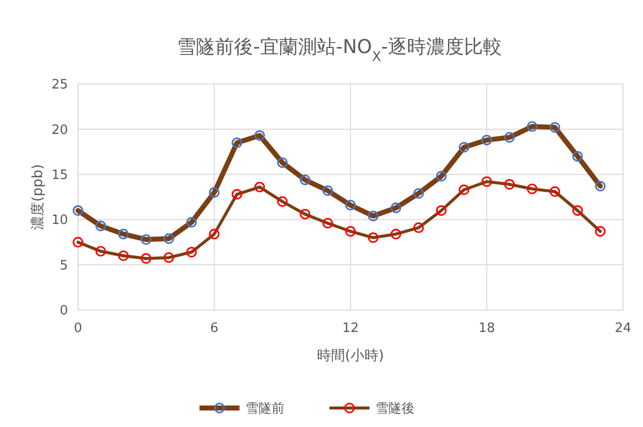  What do you see at coordinates (265, 409) in the screenshot?
I see `legend-label: 雪隧前` at bounding box center [265, 409].